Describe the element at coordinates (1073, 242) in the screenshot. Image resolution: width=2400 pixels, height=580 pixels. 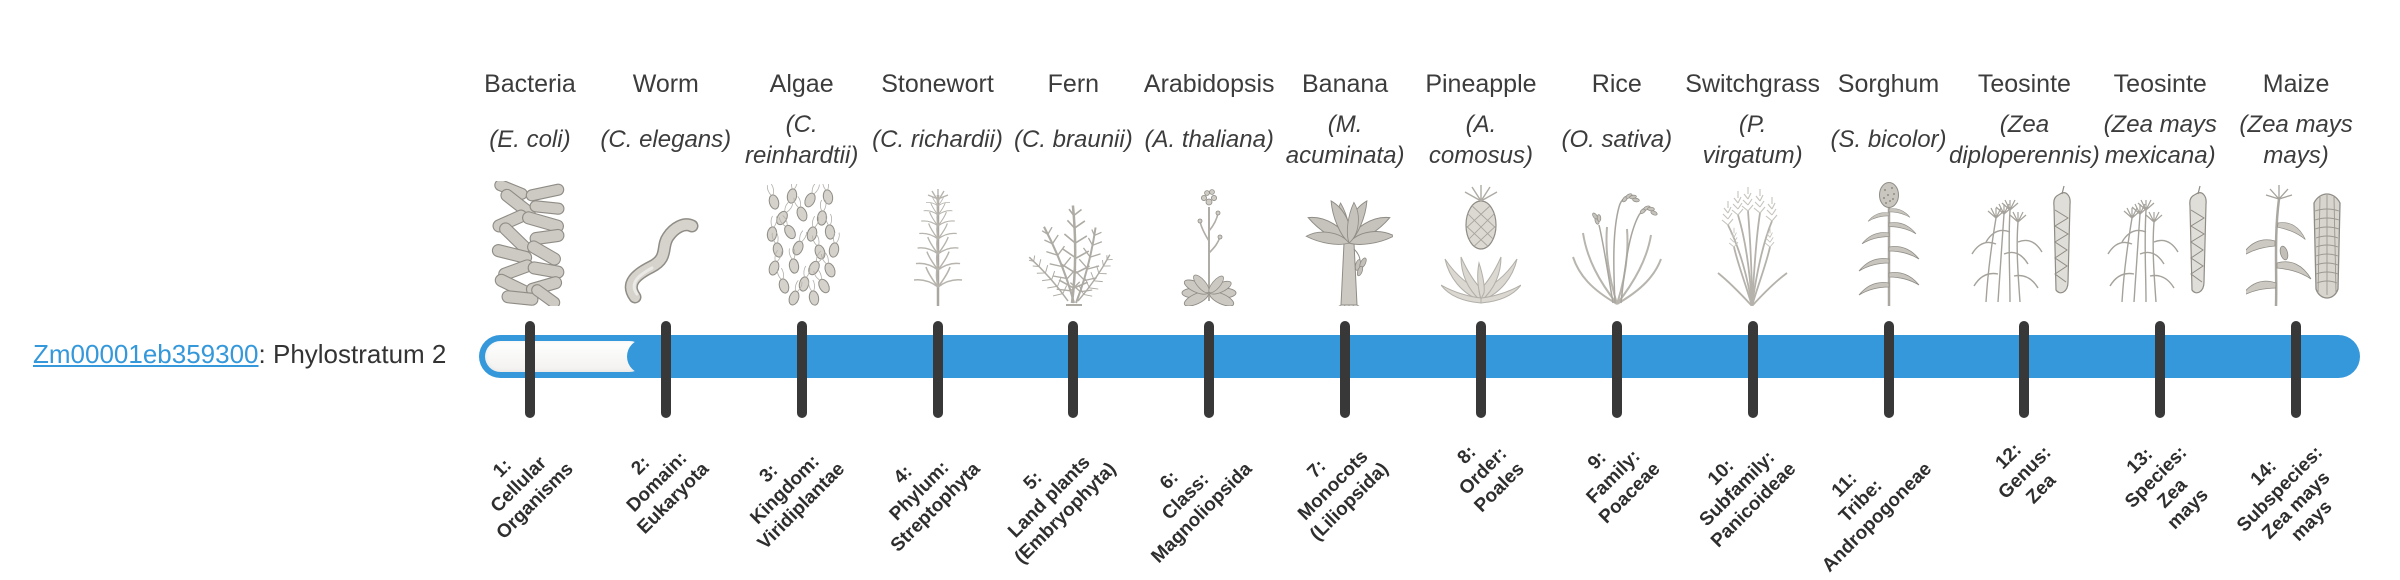
I see `fern-icon` at that location.